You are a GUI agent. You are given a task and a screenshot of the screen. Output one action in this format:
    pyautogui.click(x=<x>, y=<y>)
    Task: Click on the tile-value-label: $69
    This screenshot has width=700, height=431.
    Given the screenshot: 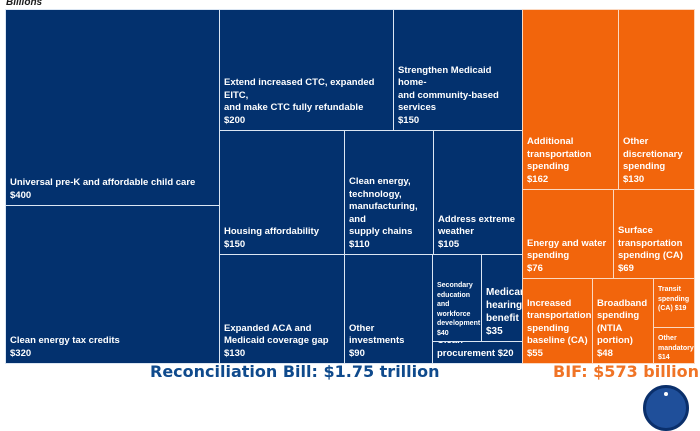 What is the action you would take?
    pyautogui.click(x=626, y=268)
    